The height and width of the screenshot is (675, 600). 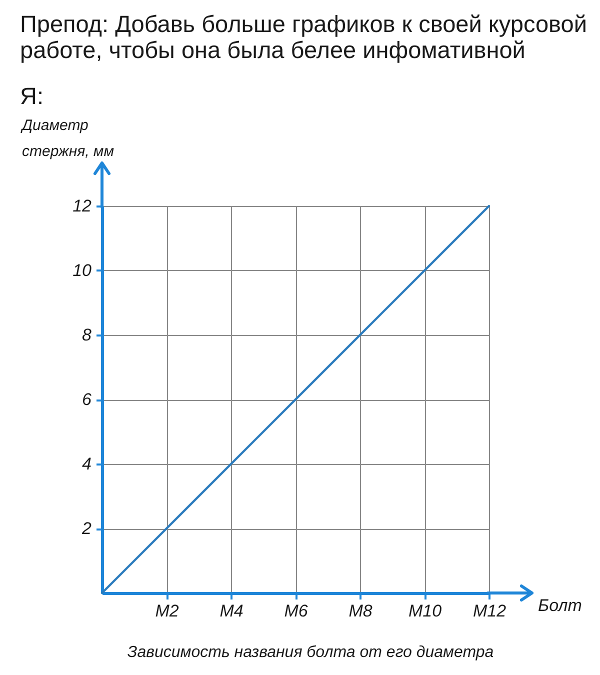 What do you see at coordinates (232, 611) in the screenshot?
I see `x-tick-label: M4` at bounding box center [232, 611].